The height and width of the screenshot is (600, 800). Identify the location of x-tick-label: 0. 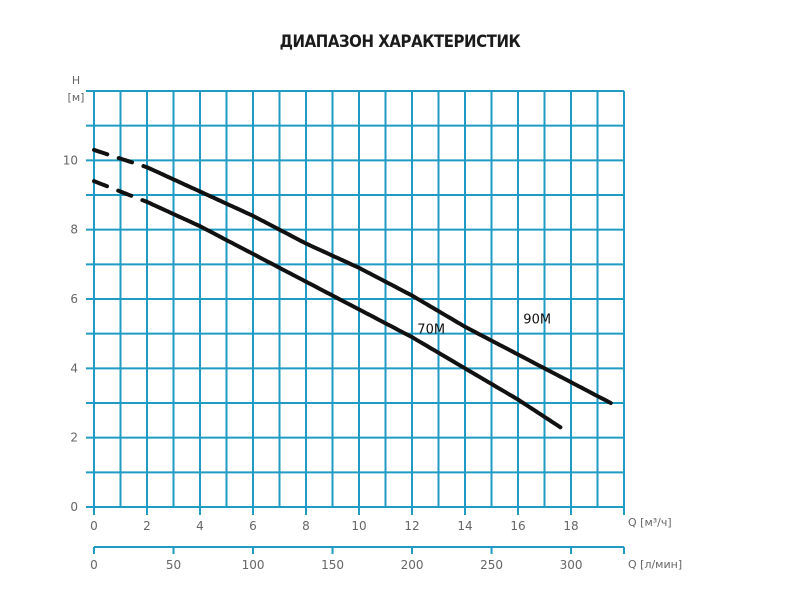
(94, 526).